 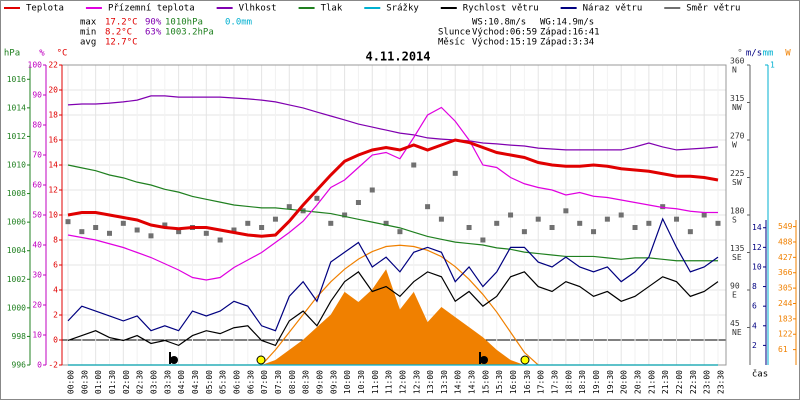 I want to click on astro-text: Slunce, so click(x=454, y=33).